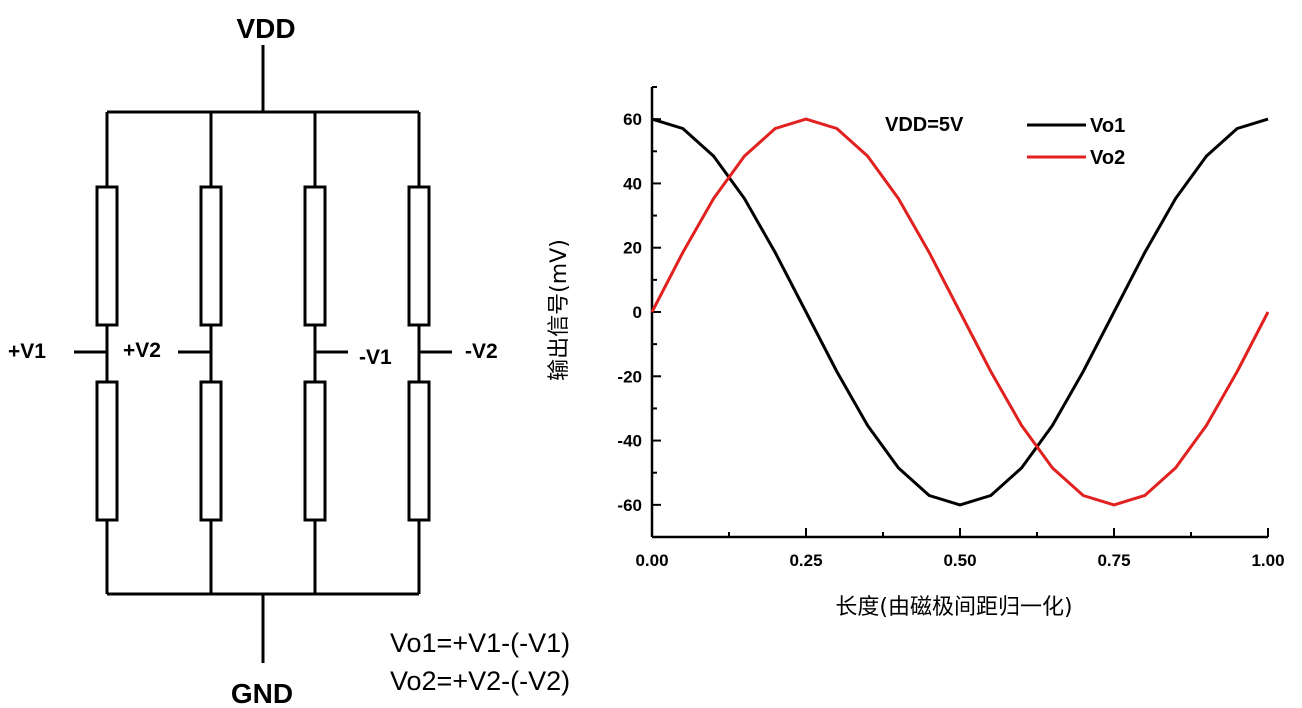 This screenshot has height=708, width=1302. Describe the element at coordinates (1113, 560) in the screenshot. I see `x-tick-label: 0.75` at that location.